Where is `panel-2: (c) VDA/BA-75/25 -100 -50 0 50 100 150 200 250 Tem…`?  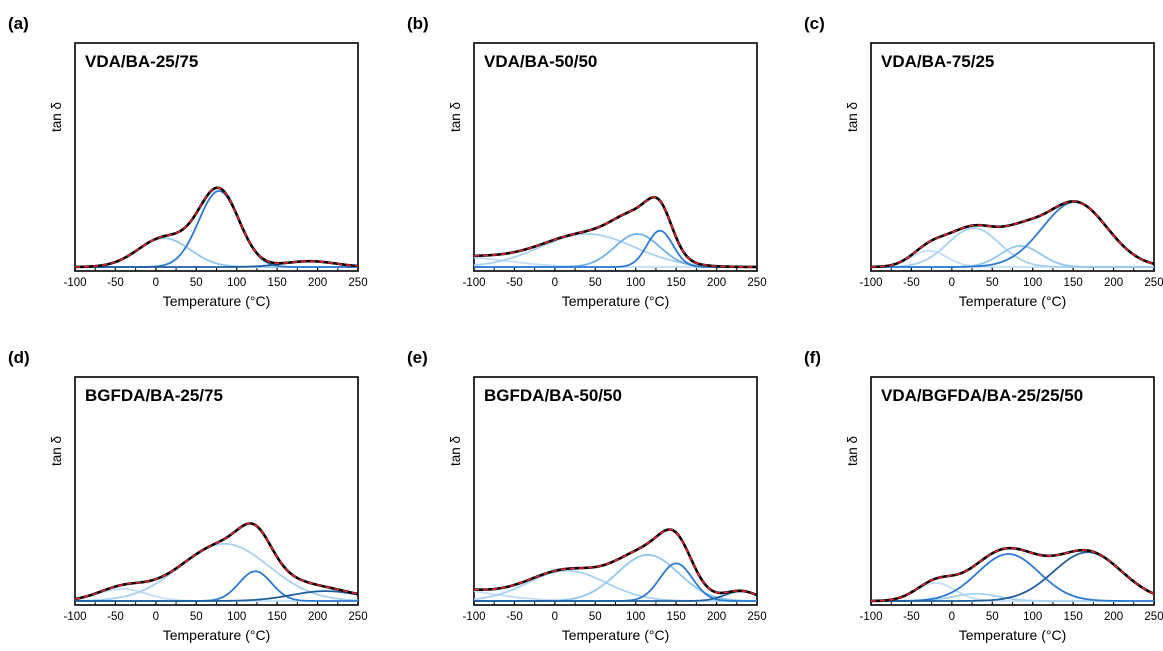 panel-2: (c) VDA/BA-75/25 -100 -50 0 50 100 150 200 250 Tem… is located at coordinates (983, 161).